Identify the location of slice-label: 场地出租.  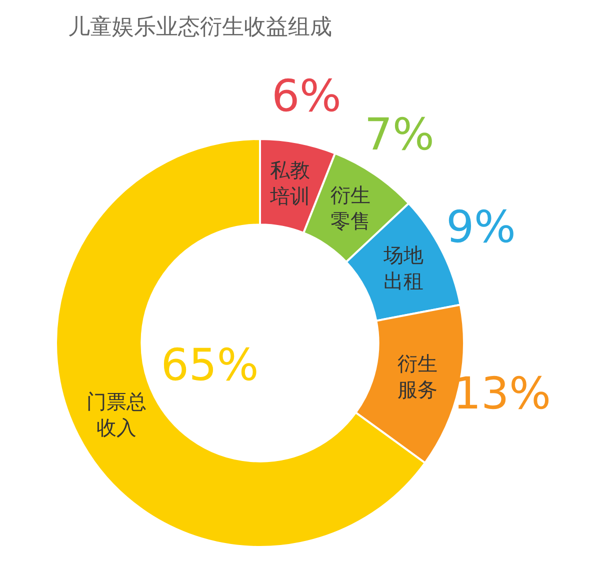
(403, 268).